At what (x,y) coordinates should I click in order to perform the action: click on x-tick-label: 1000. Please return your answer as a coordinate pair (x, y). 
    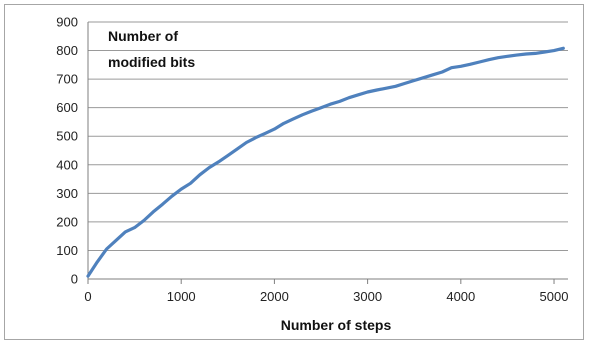
    Looking at the image, I should click on (181, 296).